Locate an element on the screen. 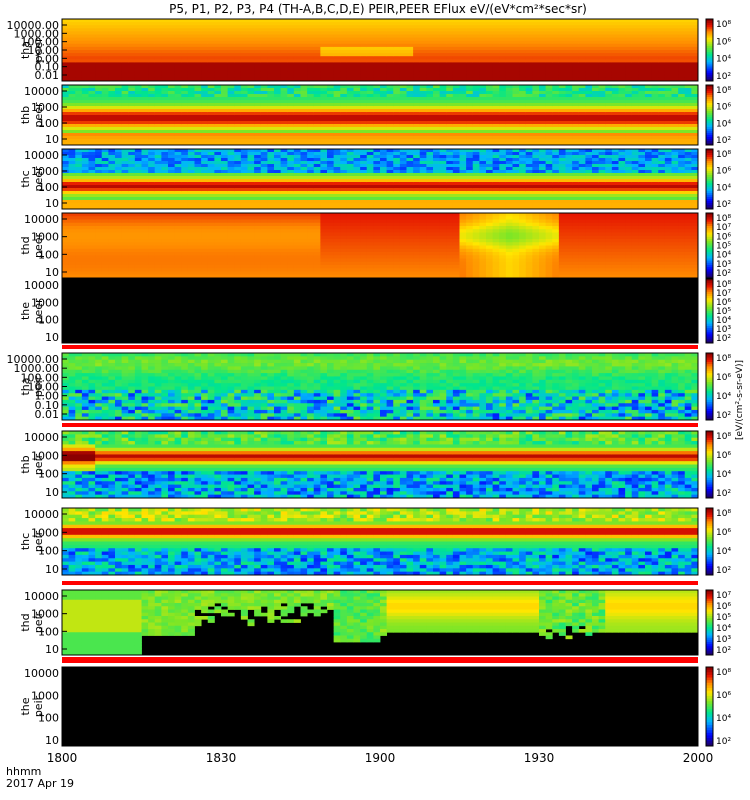 The height and width of the screenshot is (800, 750). spectrogram-image is located at coordinates (380, 50).